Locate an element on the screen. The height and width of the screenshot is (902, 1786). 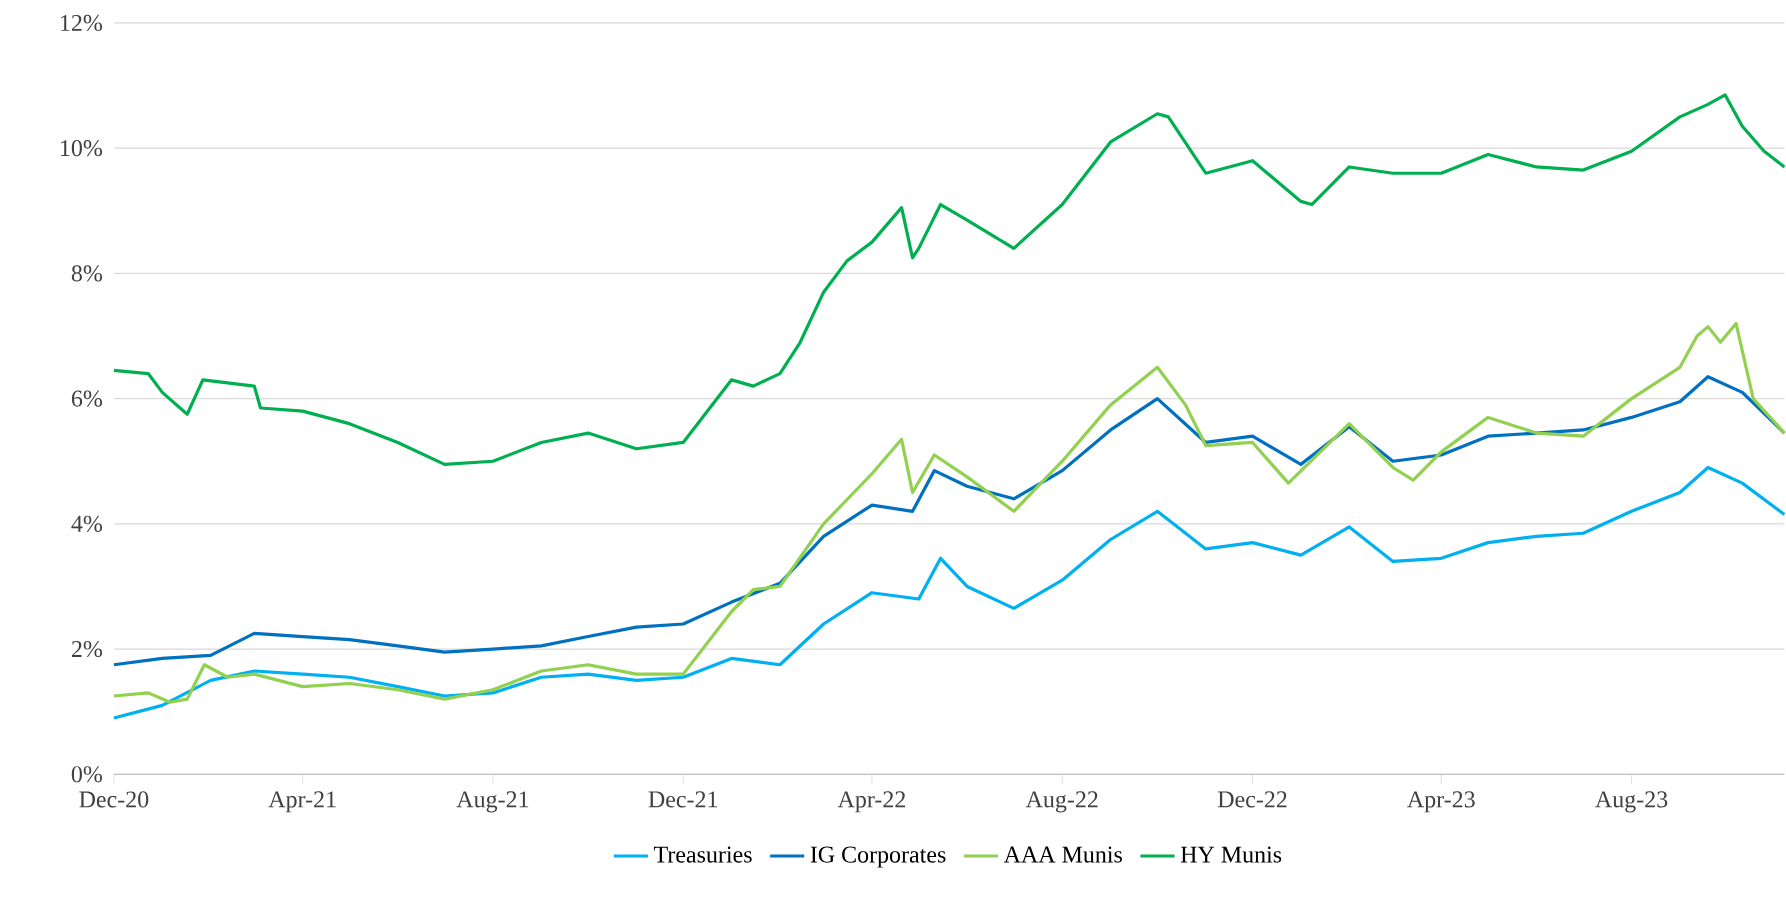
legend-label: Treasuries is located at coordinates (702, 854).